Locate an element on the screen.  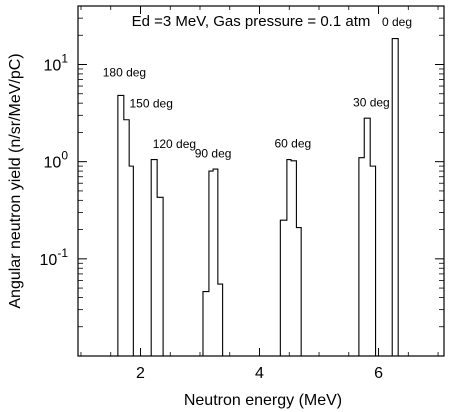
y-tick-label: 10⁻¹ is located at coordinates (54, 257).